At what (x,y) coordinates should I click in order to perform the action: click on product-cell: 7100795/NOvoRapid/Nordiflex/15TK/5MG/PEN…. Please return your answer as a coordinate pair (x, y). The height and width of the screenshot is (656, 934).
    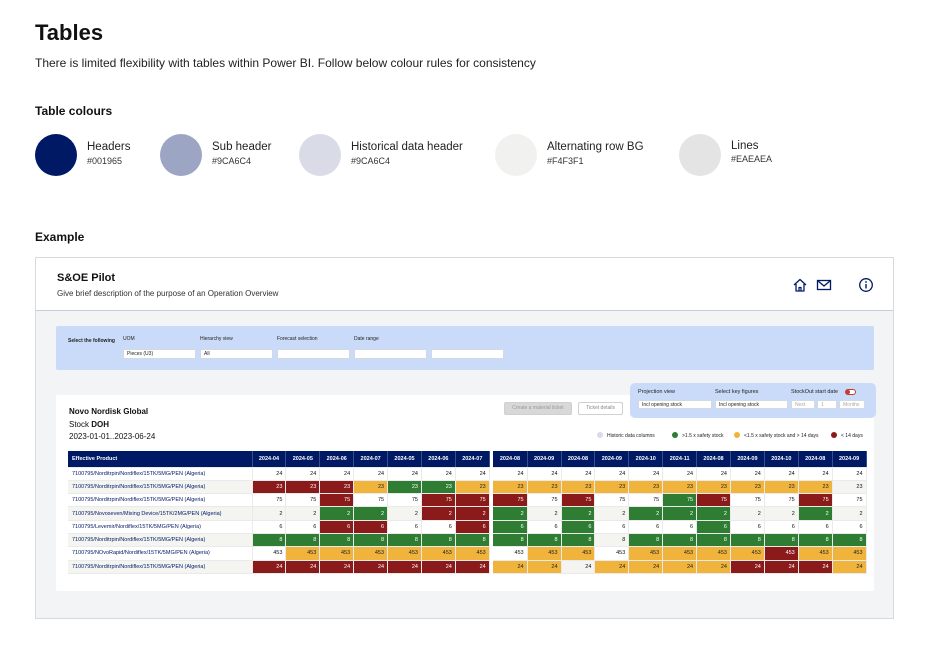
    Looking at the image, I should click on (160, 553).